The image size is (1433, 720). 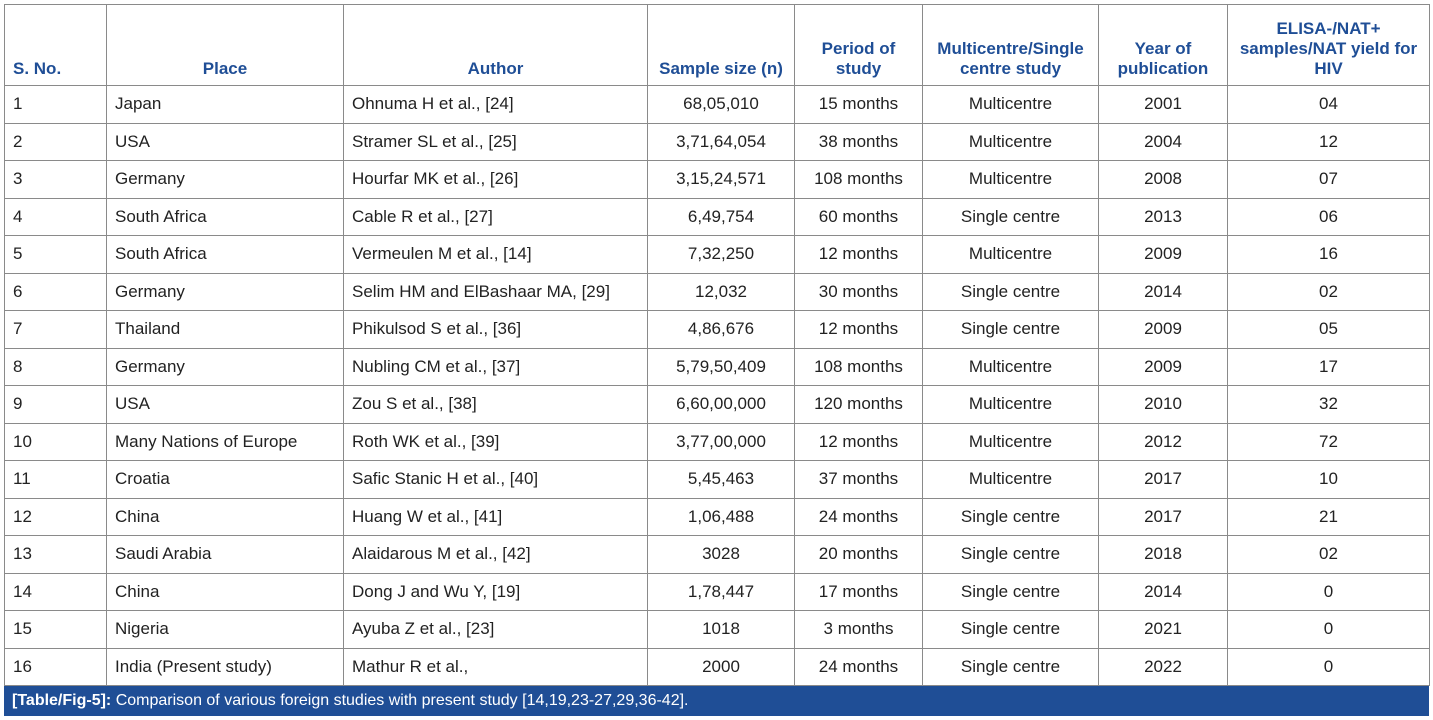 What do you see at coordinates (721, 554) in the screenshot?
I see `cell-sample-size: 3028` at bounding box center [721, 554].